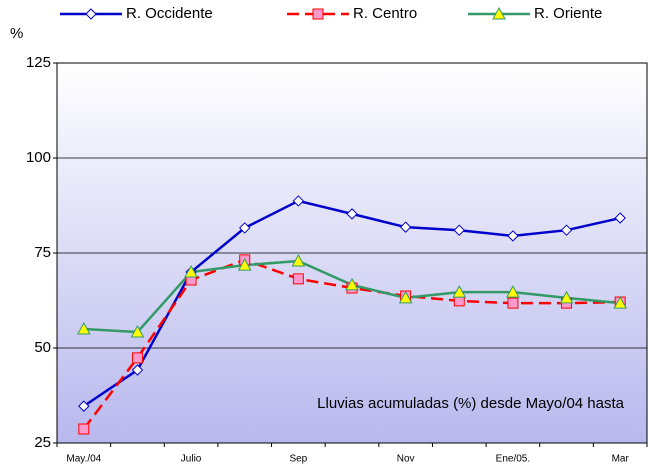  What do you see at coordinates (191, 459) in the screenshot?
I see `x-tick-label: Julio` at bounding box center [191, 459].